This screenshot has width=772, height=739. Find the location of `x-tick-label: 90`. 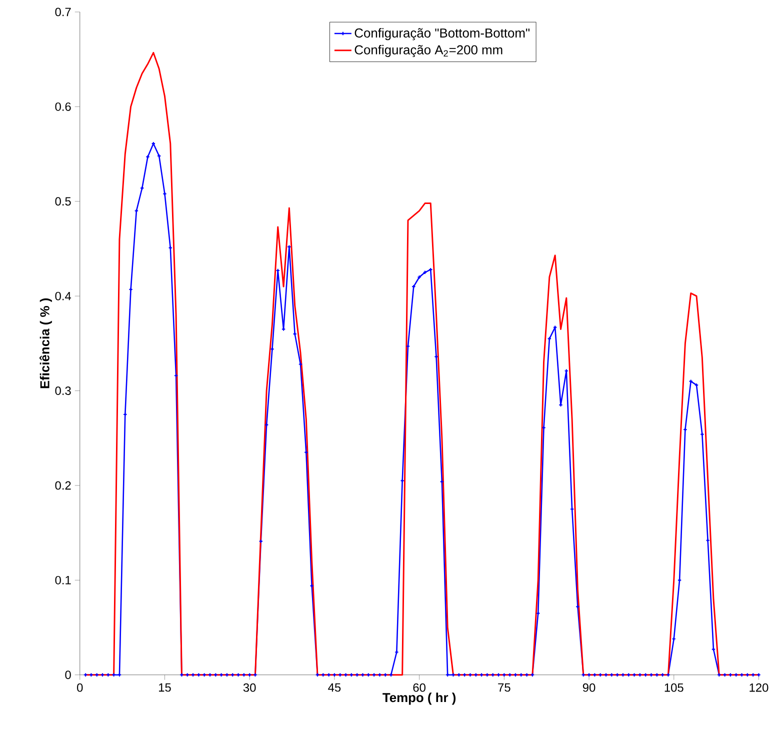

x-tick-label: 90 is located at coordinates (589, 687).